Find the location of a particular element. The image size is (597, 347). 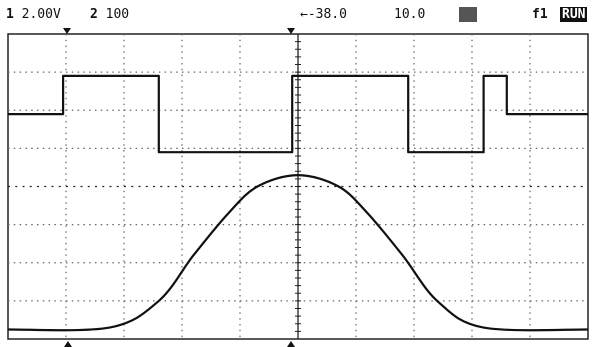

ch2-scale: 100 is located at coordinates (117, 14).